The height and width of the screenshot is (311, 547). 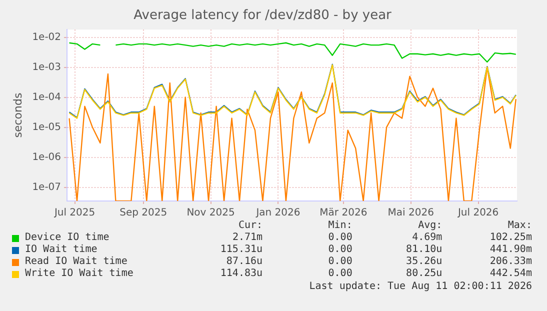 What do you see at coordinates (510, 274) in the screenshot?
I see `text: 442.54m` at bounding box center [510, 274].